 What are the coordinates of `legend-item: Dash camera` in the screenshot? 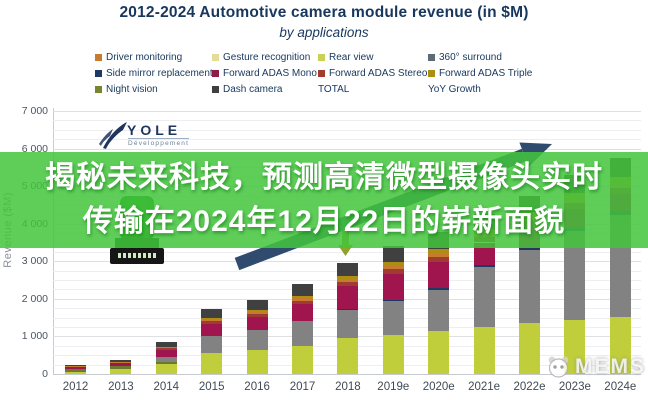 It's located at (247, 89).